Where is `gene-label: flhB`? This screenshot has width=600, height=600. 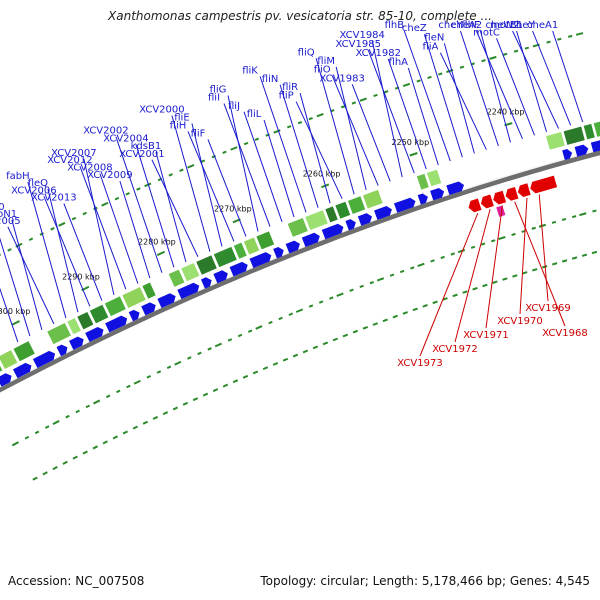
gene-label: flhB is located at coordinates (395, 25).